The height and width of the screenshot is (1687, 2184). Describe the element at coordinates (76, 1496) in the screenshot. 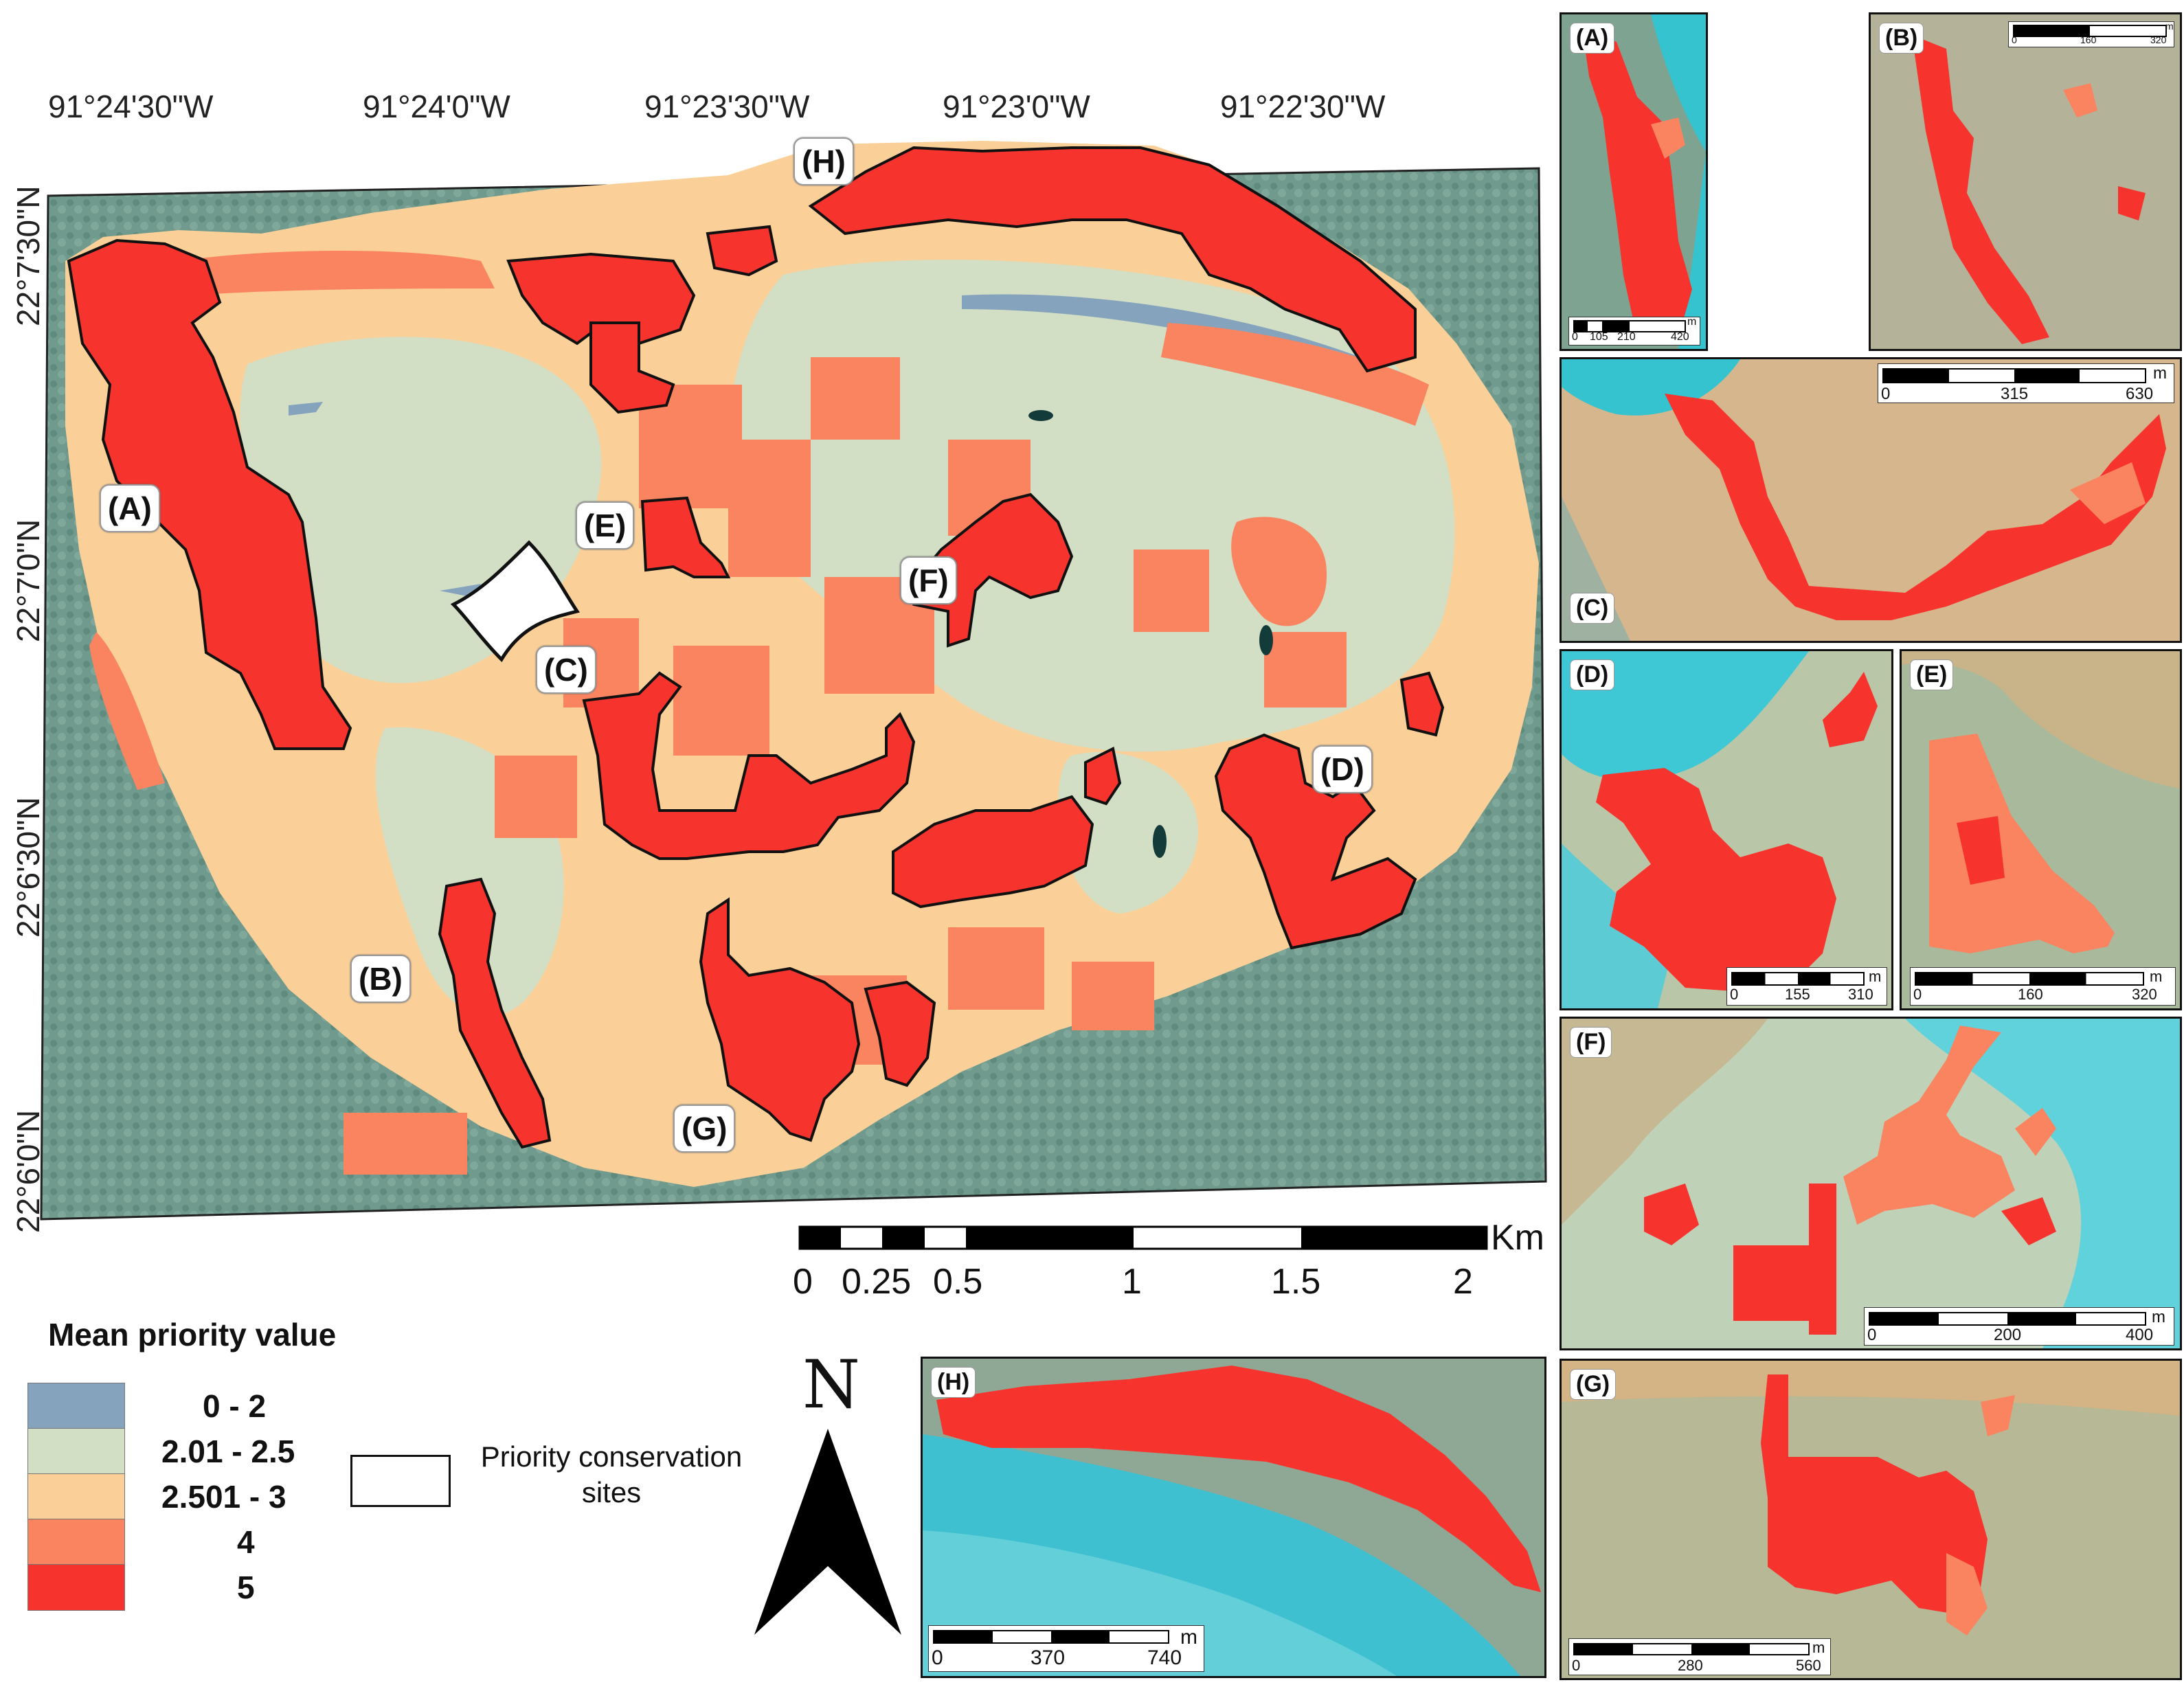

I see `legend-swatch-2.5-3` at that location.